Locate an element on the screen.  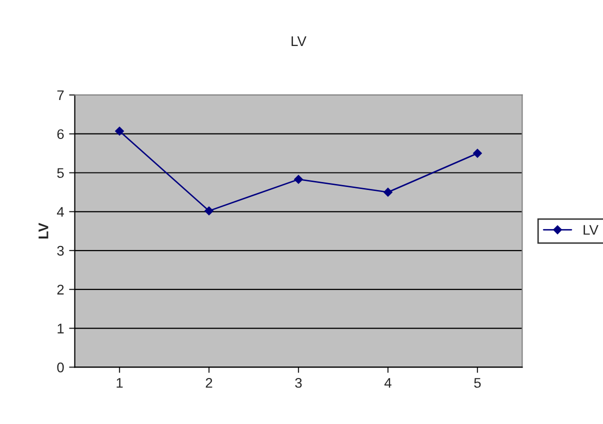
chart-title: LV is located at coordinates (299, 41).